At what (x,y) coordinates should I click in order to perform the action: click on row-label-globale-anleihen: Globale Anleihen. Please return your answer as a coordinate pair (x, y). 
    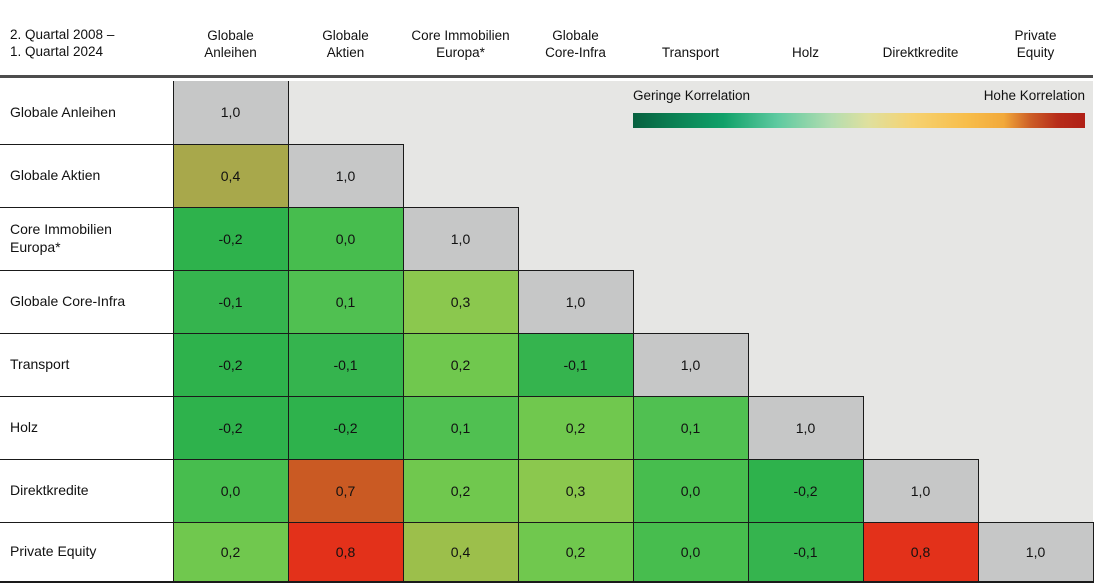
    Looking at the image, I should click on (87, 113).